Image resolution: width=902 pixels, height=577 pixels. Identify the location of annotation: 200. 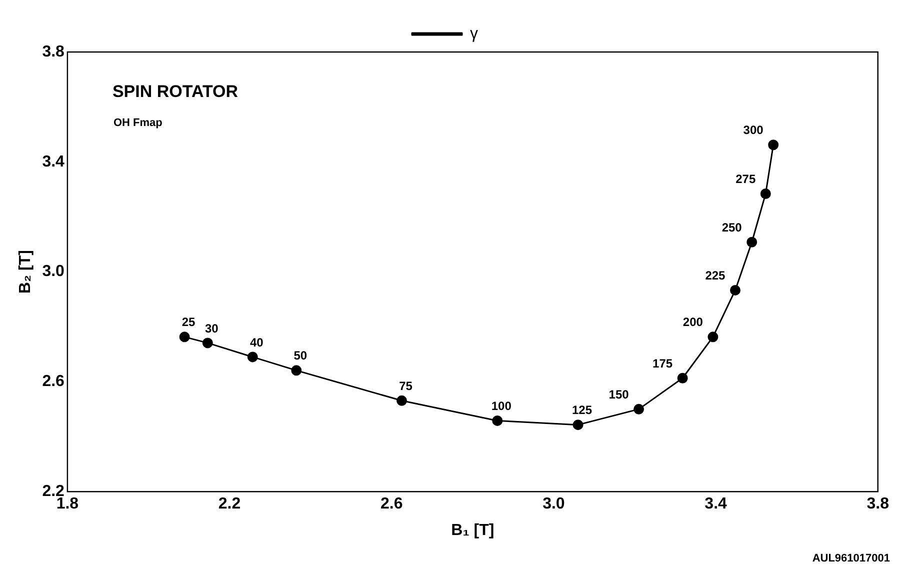
(693, 322).